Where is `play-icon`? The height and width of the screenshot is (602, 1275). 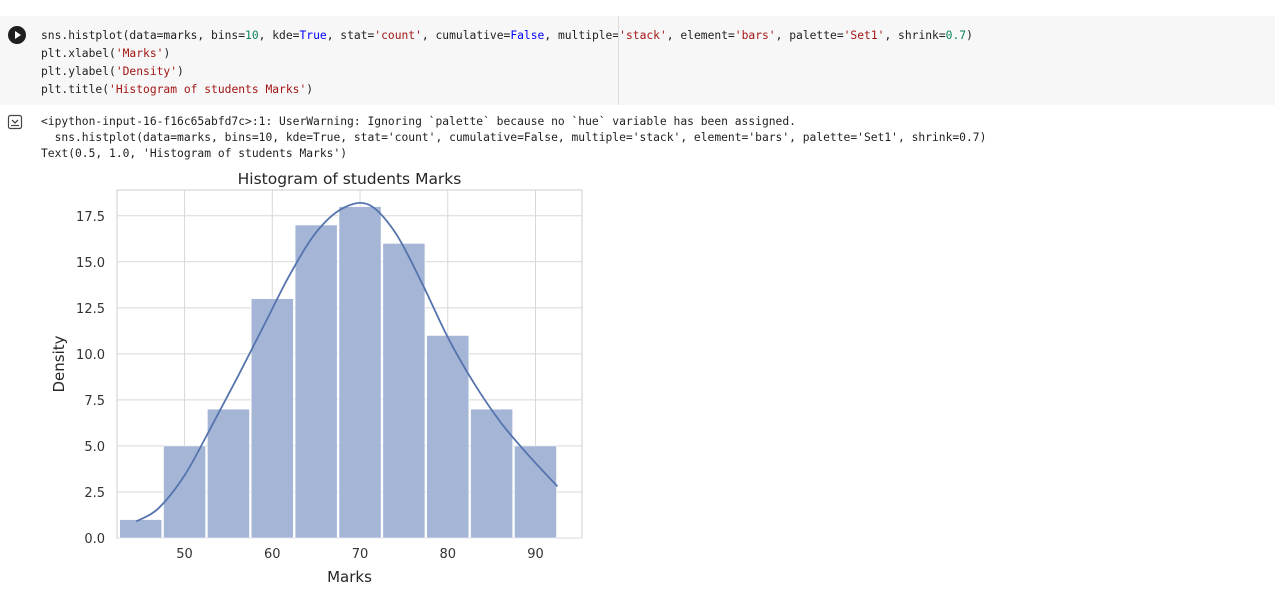 play-icon is located at coordinates (18, 35).